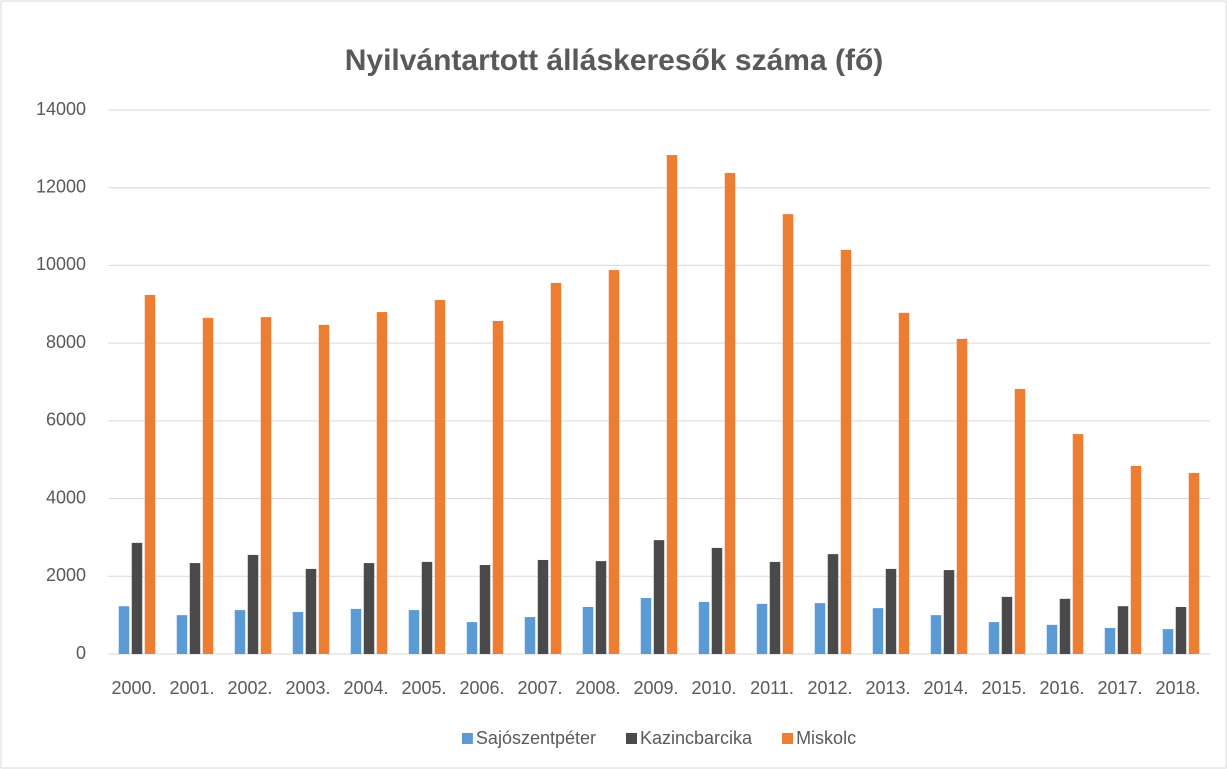 The height and width of the screenshot is (769, 1227). Describe the element at coordinates (826, 738) in the screenshot. I see `legend-label: Miskolc` at that location.